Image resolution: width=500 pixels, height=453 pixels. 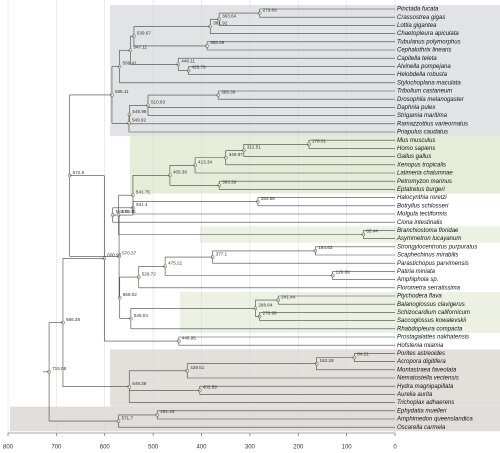 What do you see at coordinates (129, 253) in the screenshot?
I see `node-age: 570.37` at bounding box center [129, 253].